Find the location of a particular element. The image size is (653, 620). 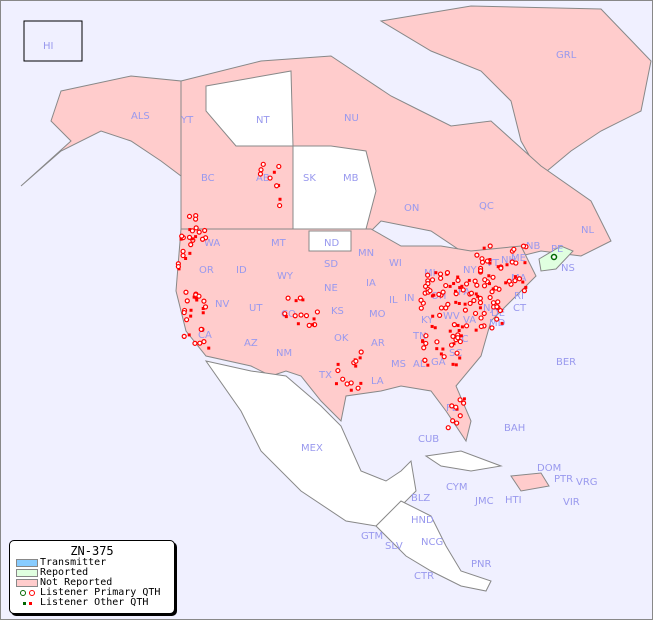

nd is located at coordinates (330, 241).